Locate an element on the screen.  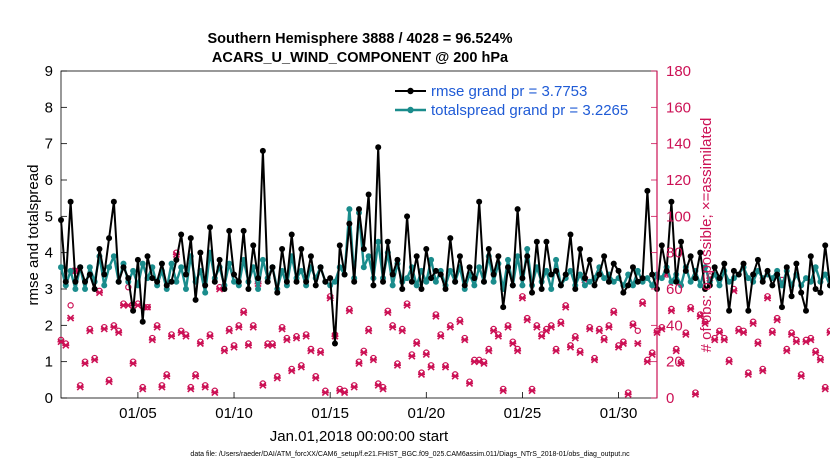
x-tick-label: 01/10 is located at coordinates (234, 413).